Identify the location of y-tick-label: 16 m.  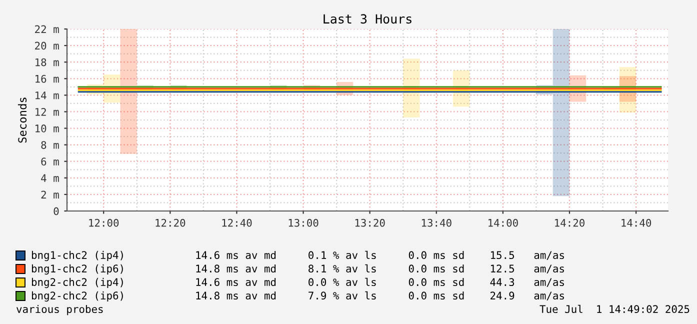
(47, 78).